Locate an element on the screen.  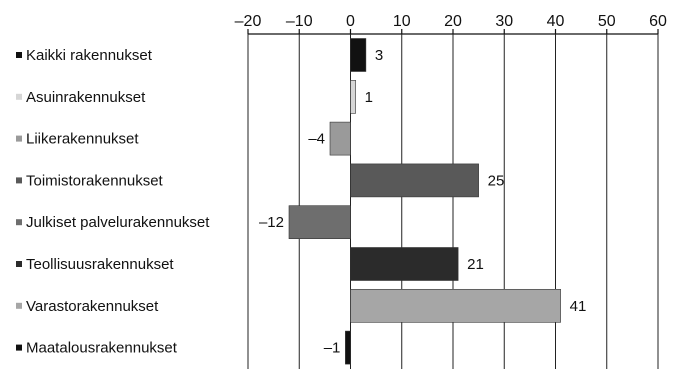
value-label: 1 is located at coordinates (369, 97).